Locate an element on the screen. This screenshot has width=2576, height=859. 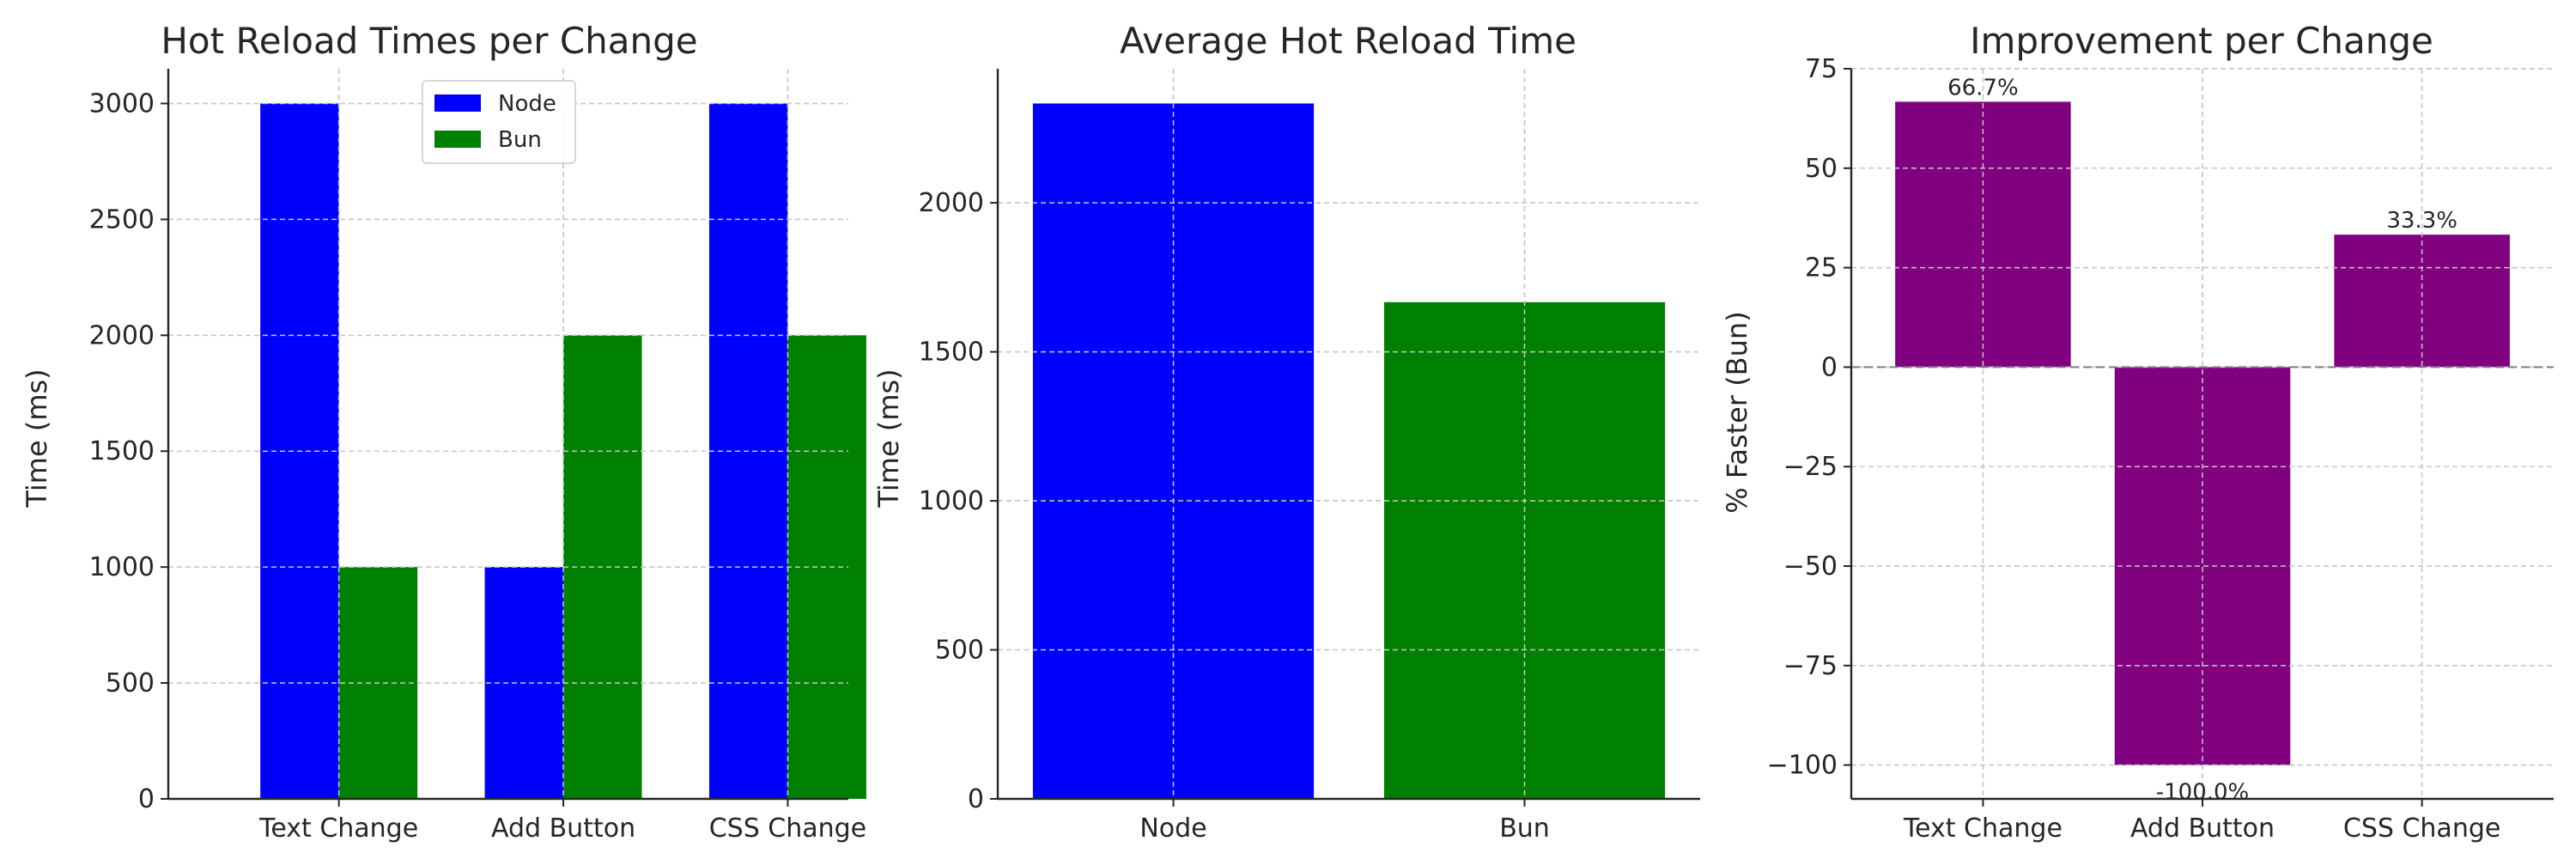
y-tick-label: −75 is located at coordinates (1811, 666).